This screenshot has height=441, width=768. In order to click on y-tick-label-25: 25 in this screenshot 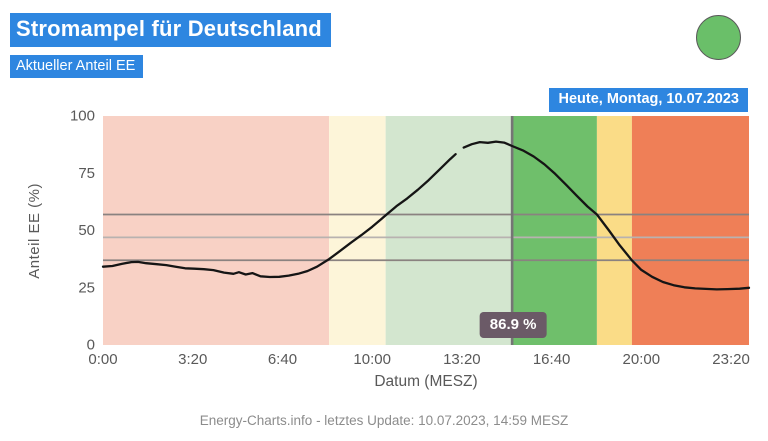, I will do `click(86, 287)`.